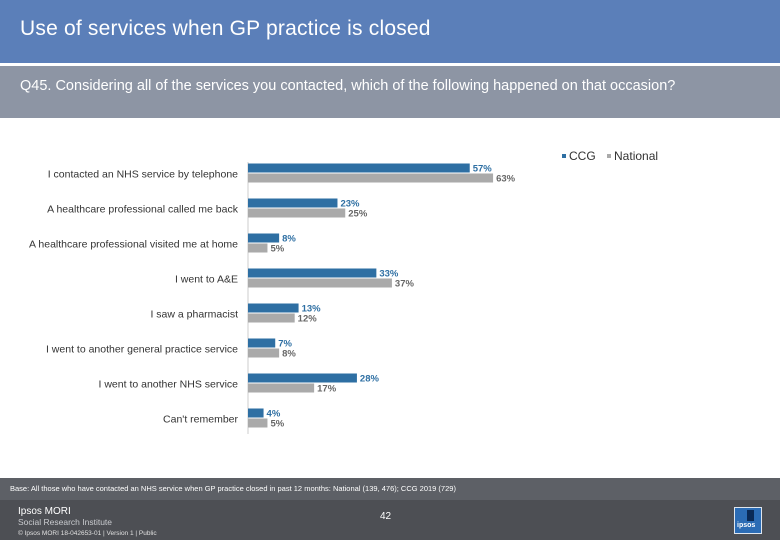 The height and width of the screenshot is (540, 780). Describe the element at coordinates (200, 420) in the screenshot. I see `category-label: Can't remember` at that location.